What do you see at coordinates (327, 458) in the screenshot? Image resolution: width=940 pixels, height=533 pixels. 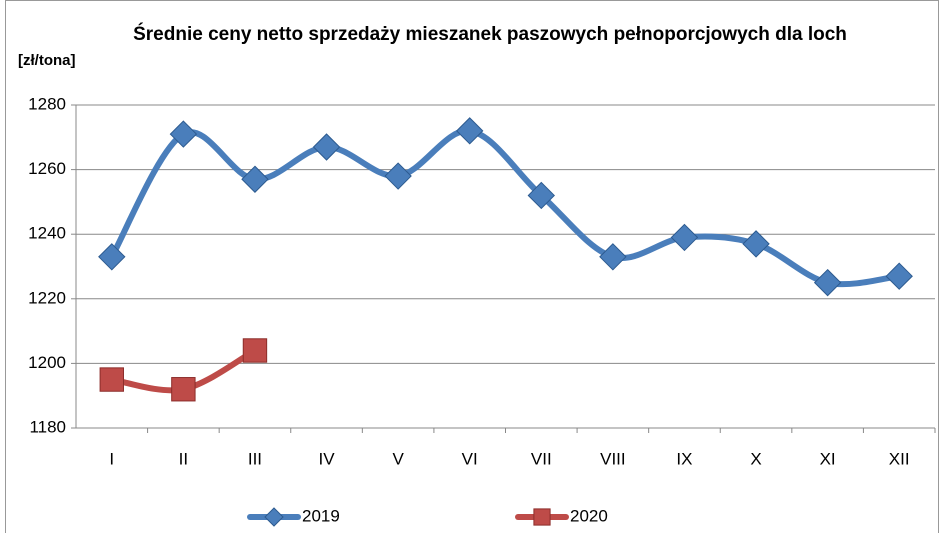 I see `x-tick-label: IV` at bounding box center [327, 458].